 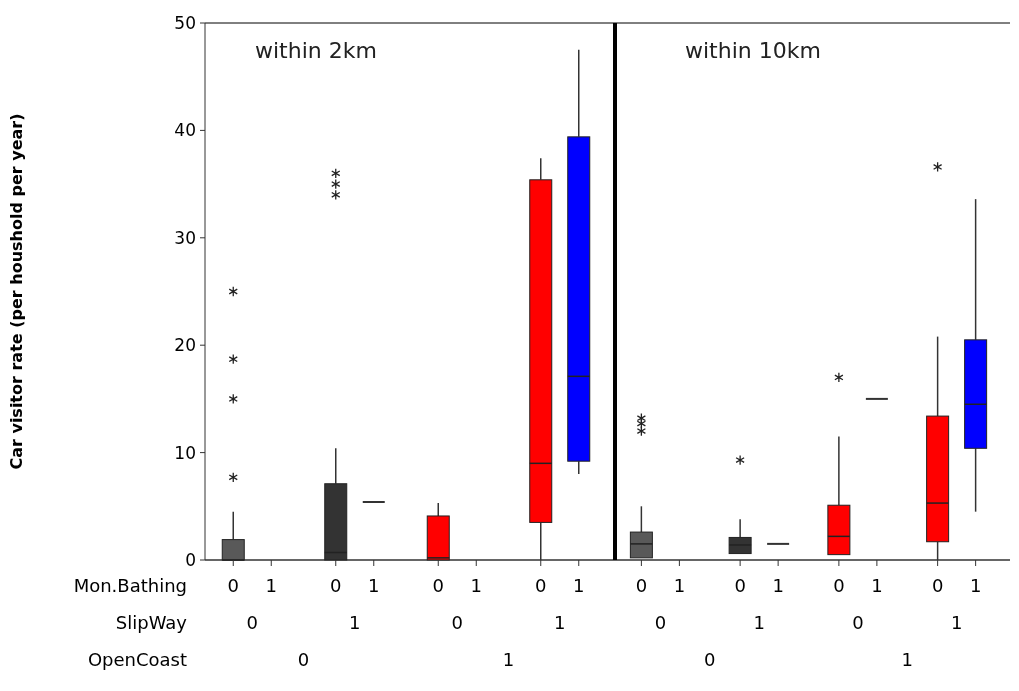 What do you see at coordinates (185, 345) in the screenshot?
I see `y-tick-label: 20` at bounding box center [185, 345].